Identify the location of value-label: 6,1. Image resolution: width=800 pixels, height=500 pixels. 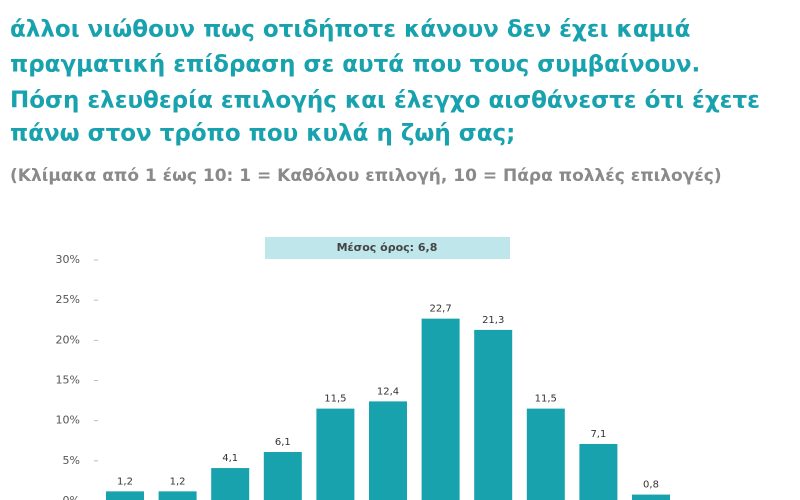
(283, 442).